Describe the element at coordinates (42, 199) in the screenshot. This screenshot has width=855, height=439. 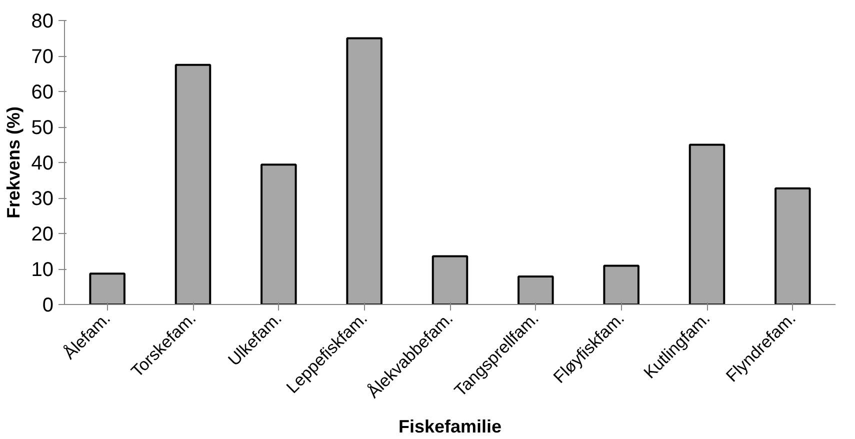
I see `y-tick-label: 30` at that location.